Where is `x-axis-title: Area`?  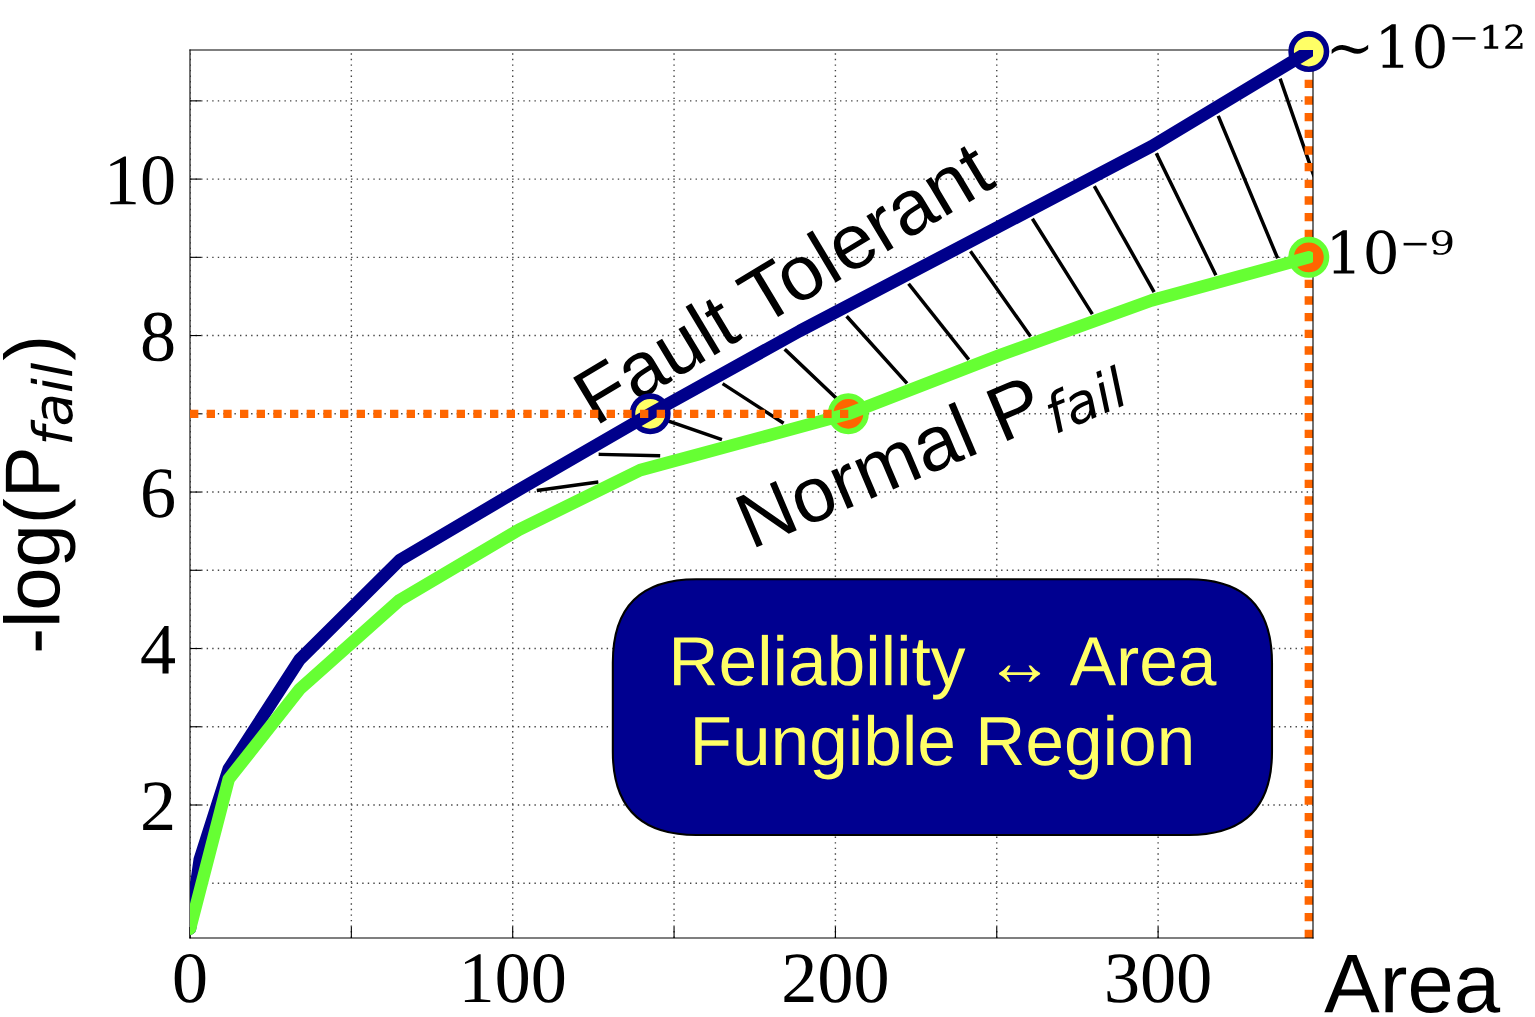 x-axis-title: Area is located at coordinates (1412, 984).